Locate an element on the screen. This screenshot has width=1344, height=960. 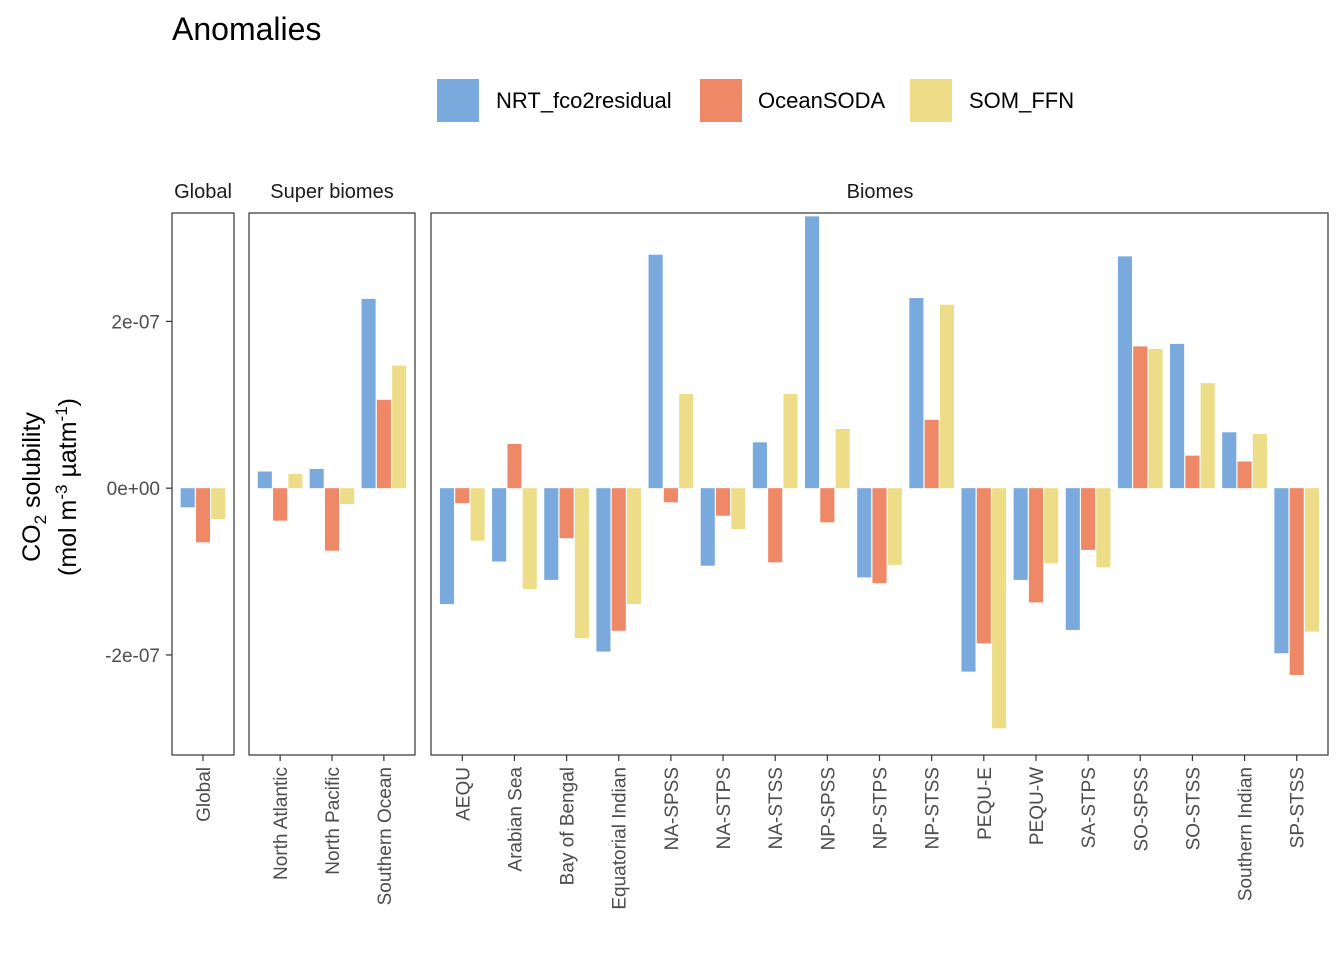
bar-southern-ocean-som-ffn is located at coordinates (399, 427).